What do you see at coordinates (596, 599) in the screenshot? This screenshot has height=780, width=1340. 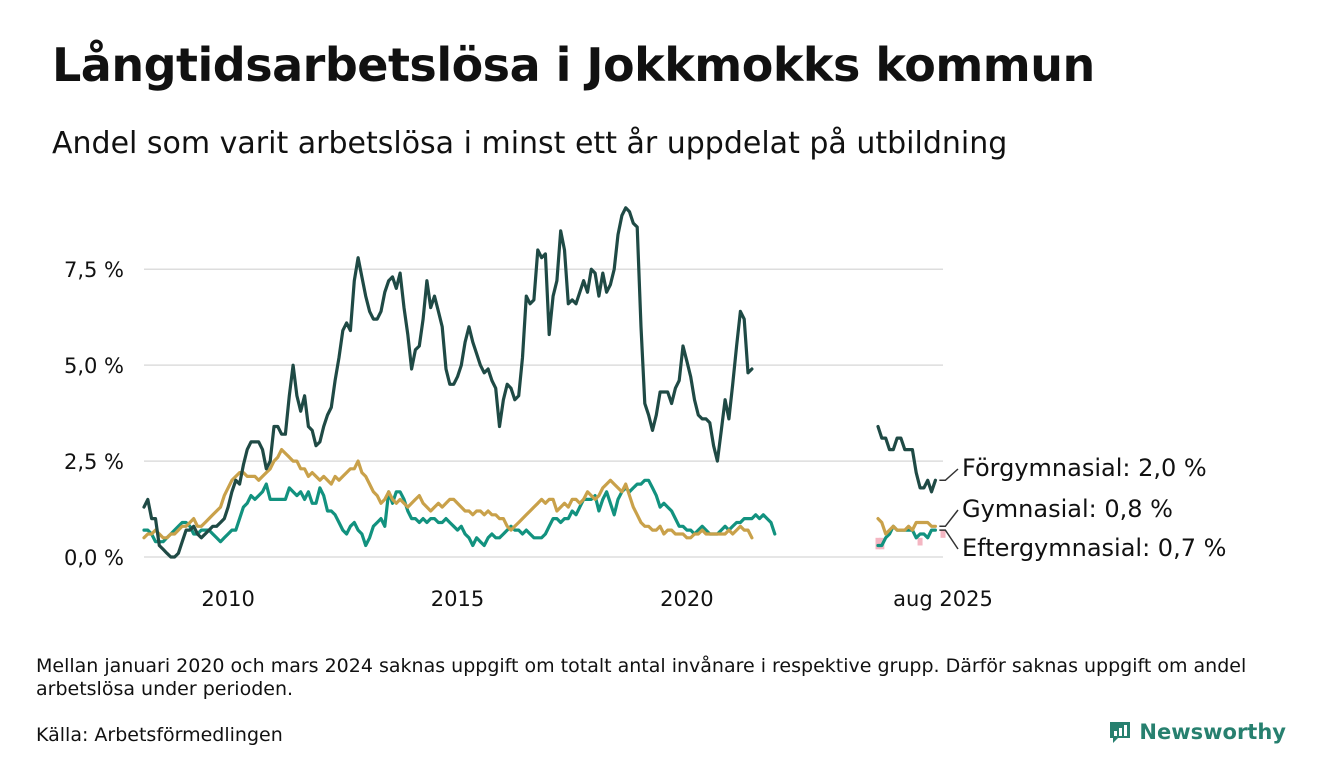 I see `x-axis-labels: 2010 2015 2020 aug 2025` at bounding box center [596, 599].